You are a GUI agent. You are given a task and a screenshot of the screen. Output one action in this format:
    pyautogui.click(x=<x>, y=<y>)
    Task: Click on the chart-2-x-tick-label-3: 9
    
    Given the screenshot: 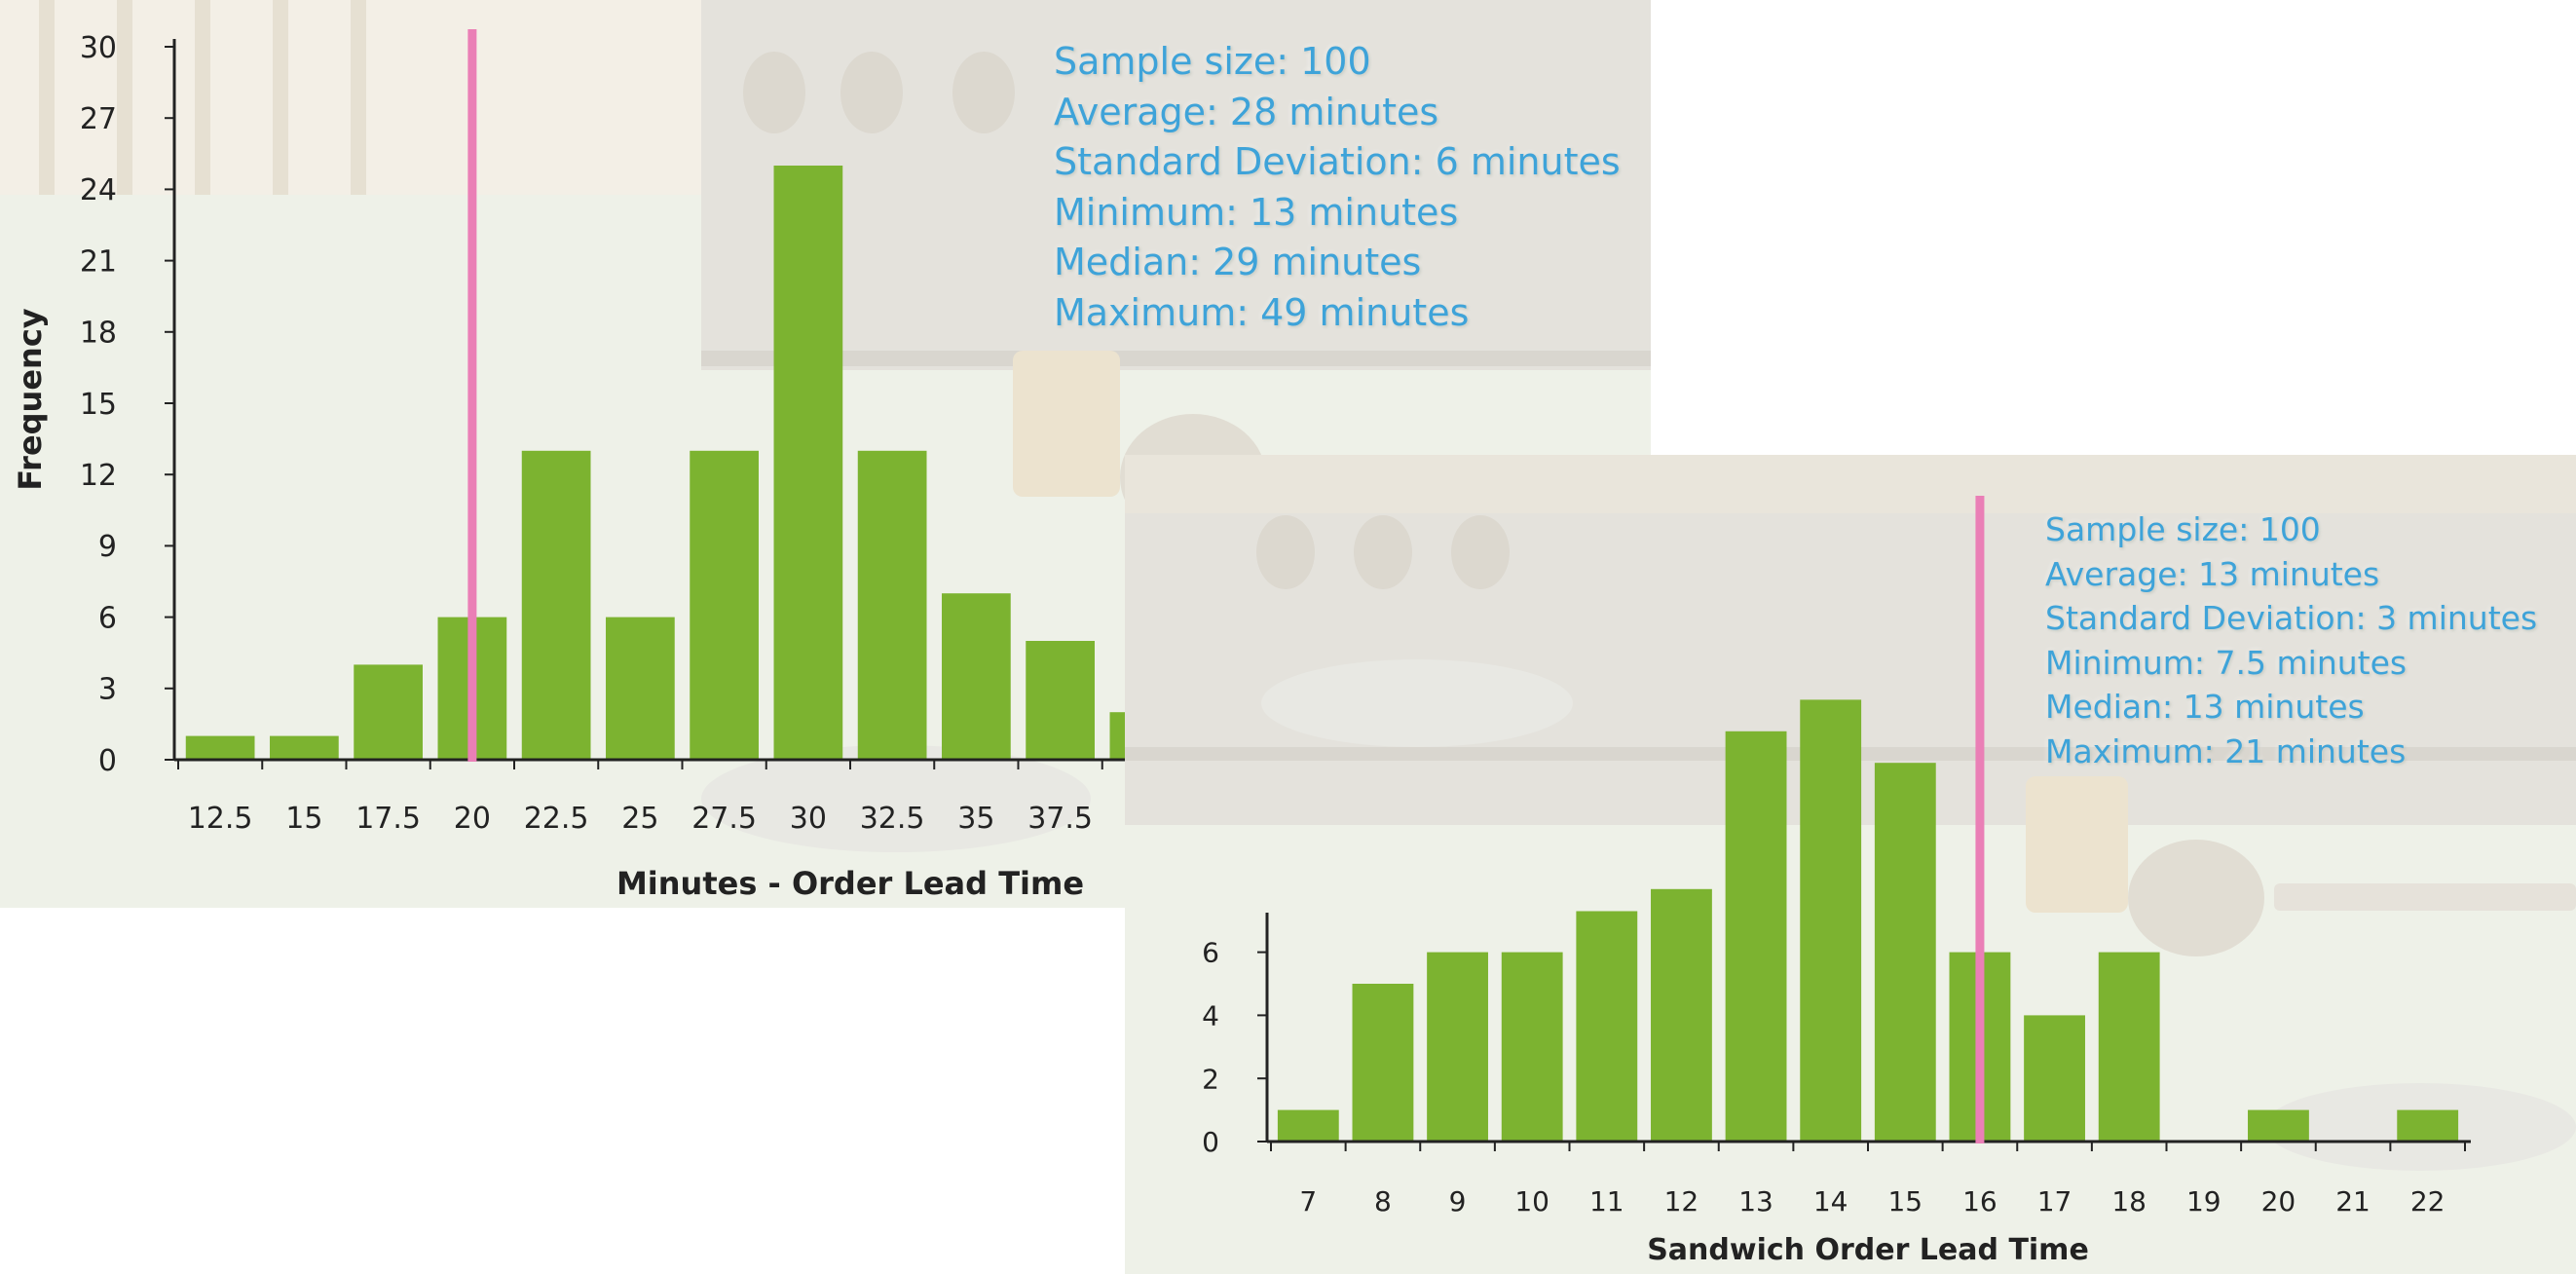 What is the action you would take?
    pyautogui.click(x=1458, y=1201)
    